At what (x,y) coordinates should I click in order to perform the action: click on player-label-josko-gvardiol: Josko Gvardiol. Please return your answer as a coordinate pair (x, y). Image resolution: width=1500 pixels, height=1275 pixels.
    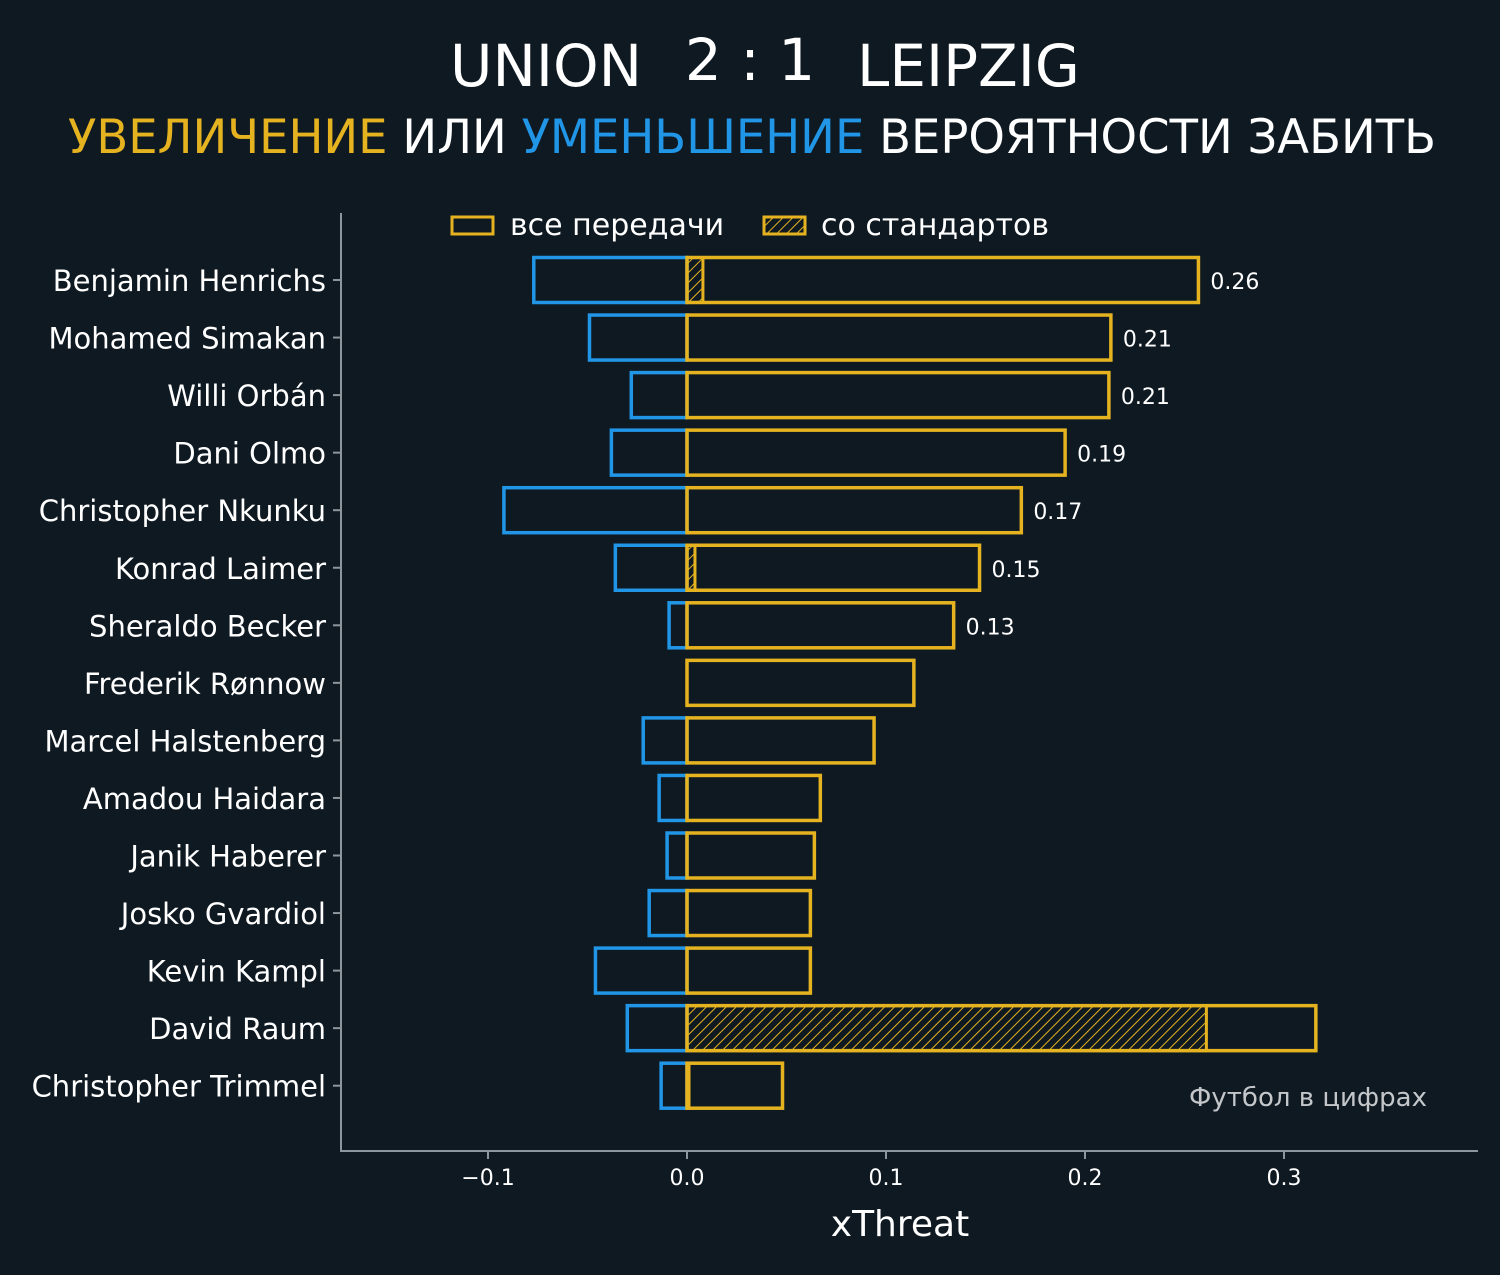
    Looking at the image, I should click on (222, 914).